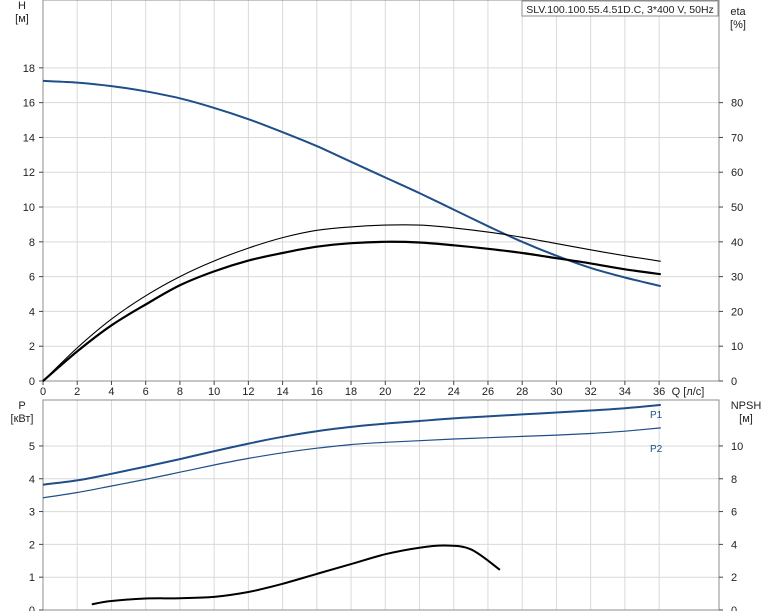  What do you see at coordinates (36, 528) in the screenshot?
I see `lower-left-axis-ticks: 0 1 2 3 4 5` at bounding box center [36, 528].